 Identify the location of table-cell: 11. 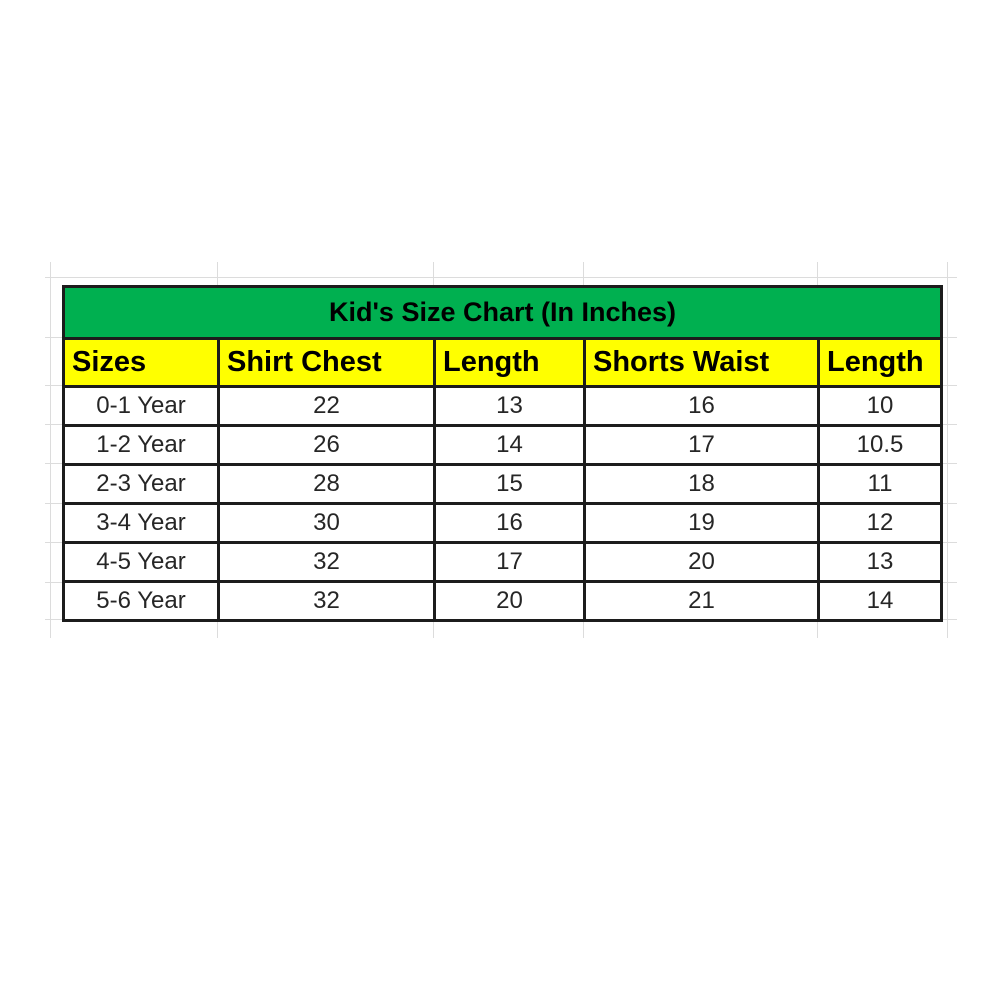
(880, 484).